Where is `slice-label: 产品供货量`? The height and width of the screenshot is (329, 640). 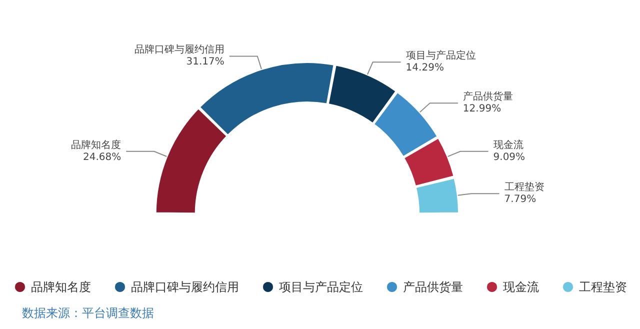
slice-label: 产品供货量 is located at coordinates (487, 96).